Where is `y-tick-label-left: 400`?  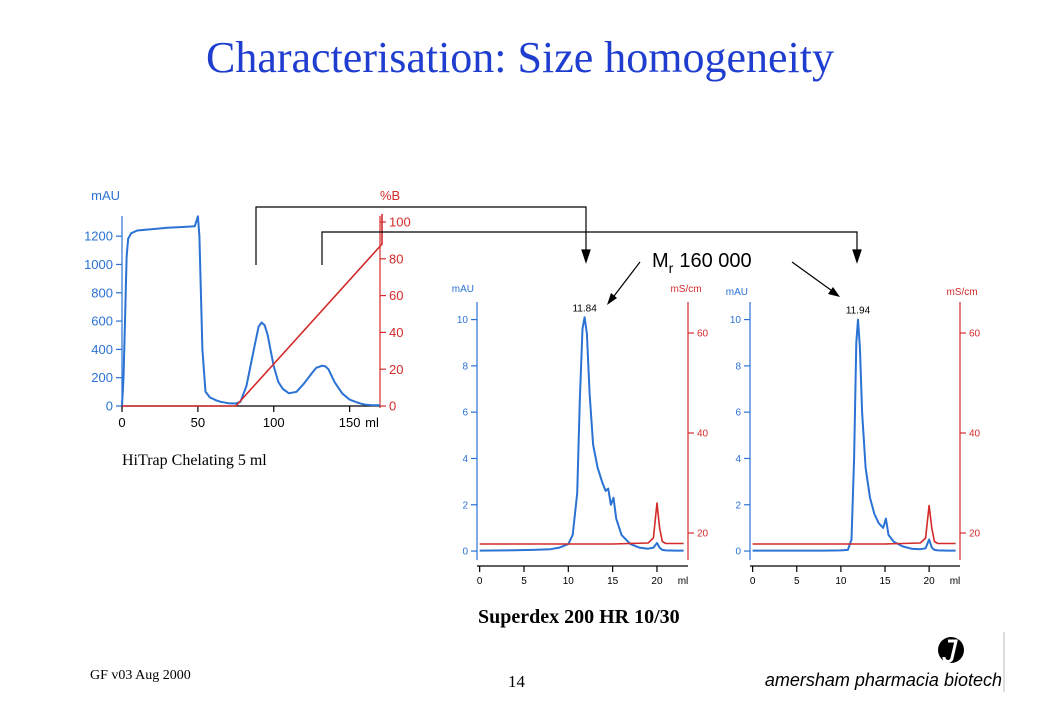 y-tick-label-left: 400 is located at coordinates (102, 349).